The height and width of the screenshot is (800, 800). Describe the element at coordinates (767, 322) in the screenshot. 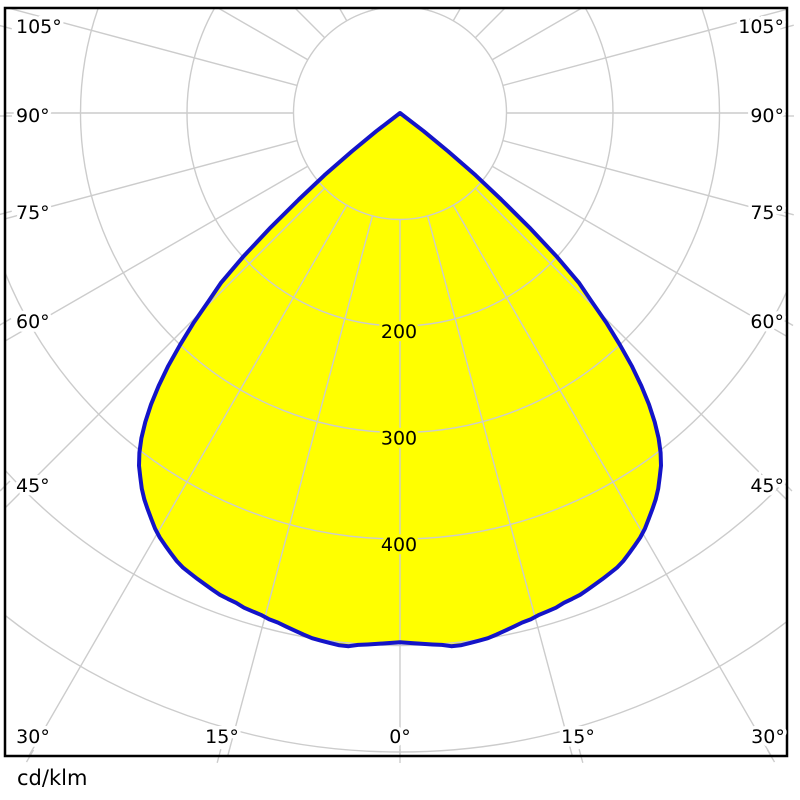

I see `angle-label-right-60: 60°` at that location.